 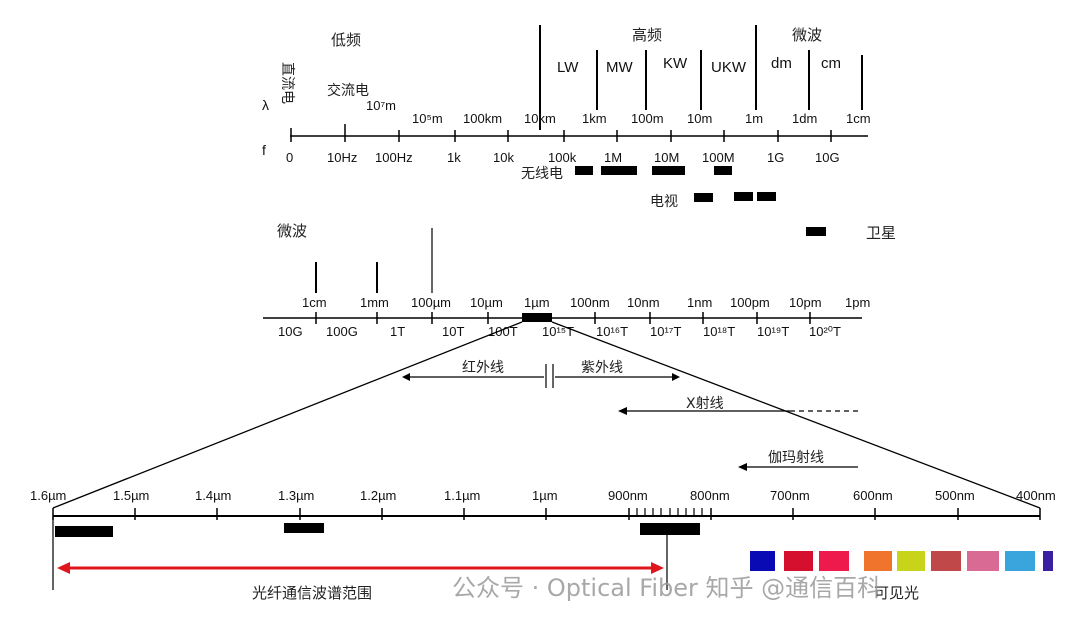 I want to click on wl-mid-6: 10nm, so click(x=643, y=302).